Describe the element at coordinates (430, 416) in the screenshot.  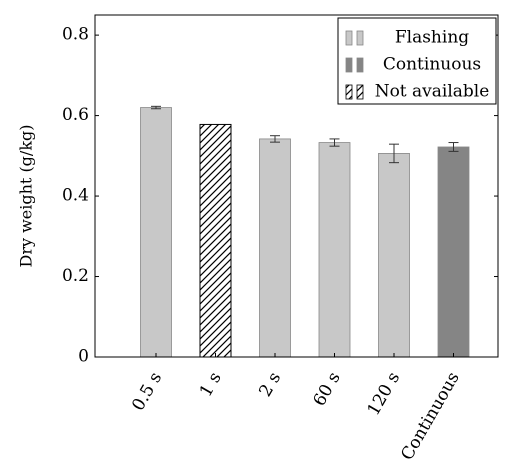
I see `x-tick-label-6: Continuous` at that location.